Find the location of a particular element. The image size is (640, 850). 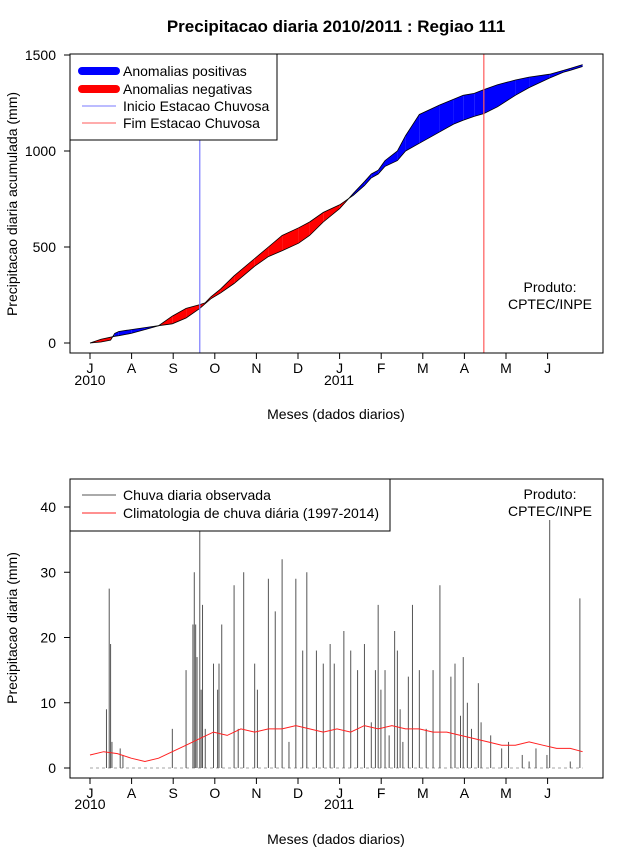

climatology-daily-line is located at coordinates (336, 744).